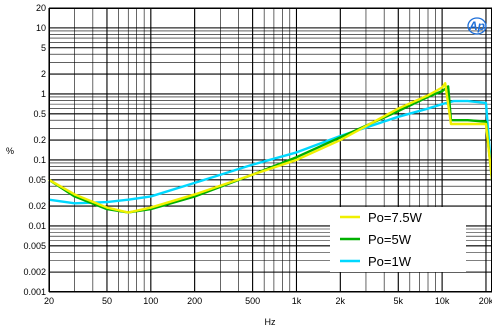 The image size is (492, 333). Describe the element at coordinates (194, 301) in the screenshot. I see `x-tick-label: 200` at that location.